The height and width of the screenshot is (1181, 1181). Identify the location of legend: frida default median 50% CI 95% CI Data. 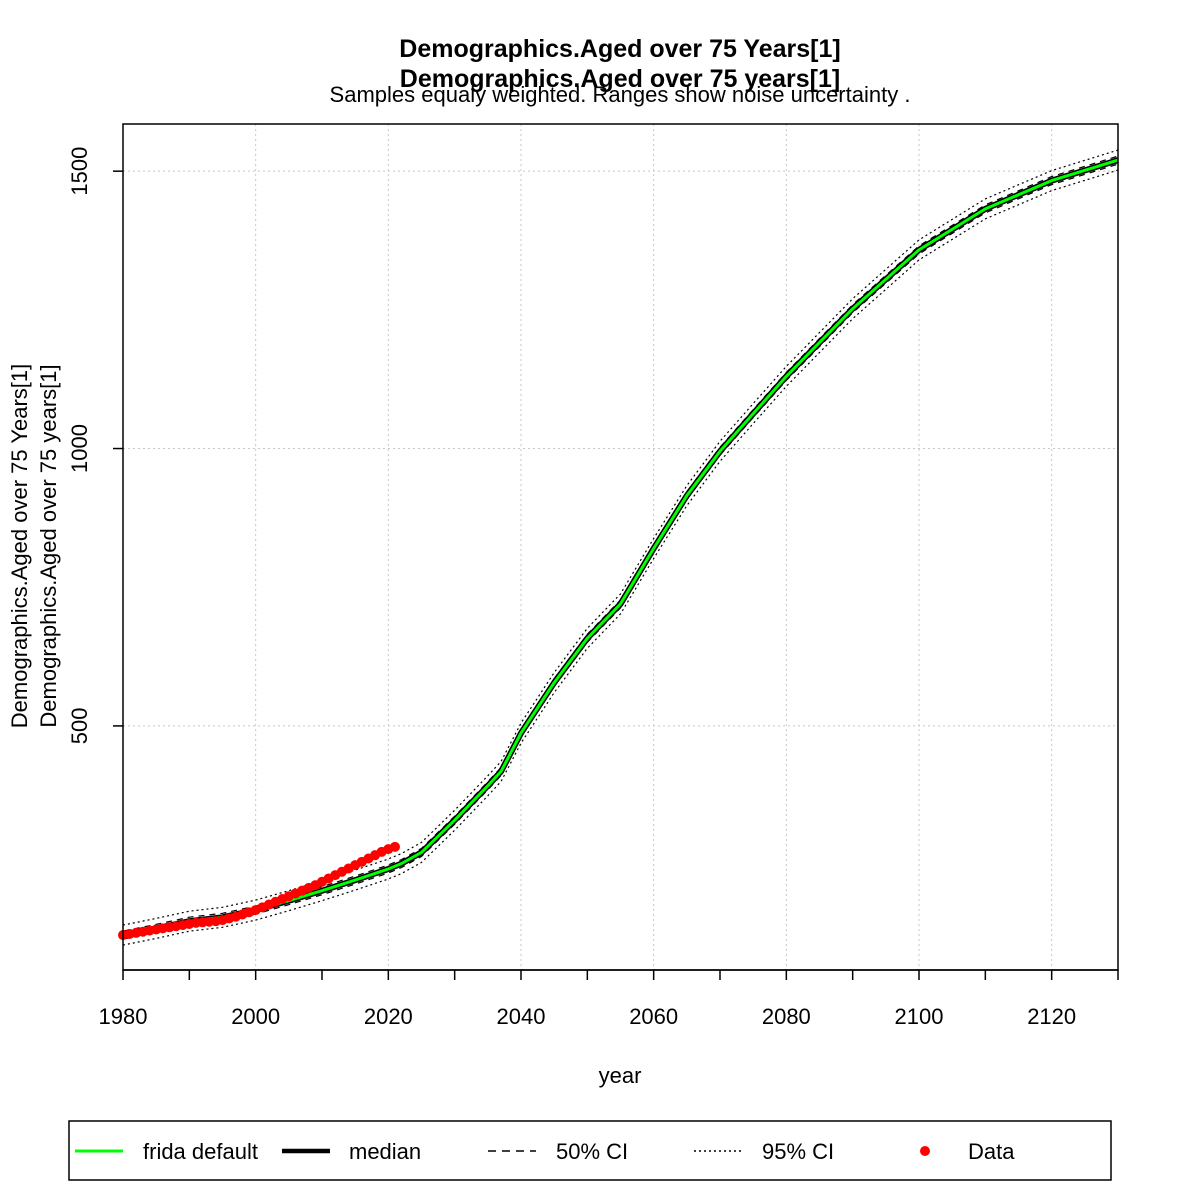
(590, 1150).